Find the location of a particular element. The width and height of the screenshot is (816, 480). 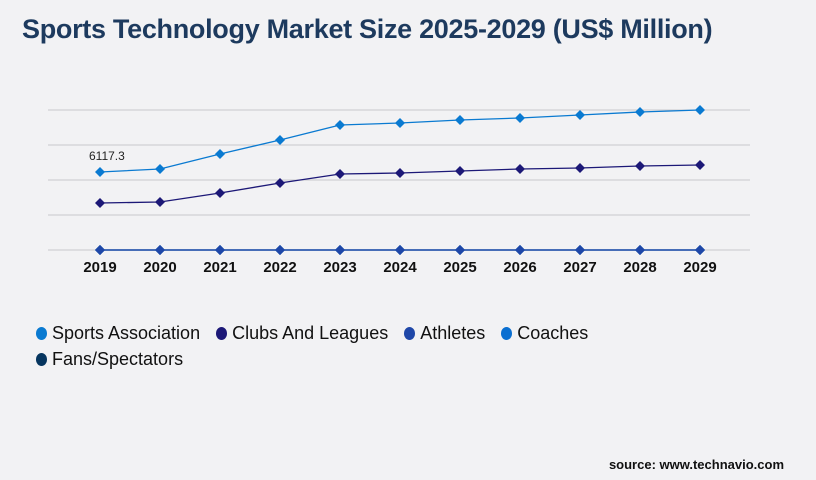

data-label: 6117.3 is located at coordinates (107, 156).